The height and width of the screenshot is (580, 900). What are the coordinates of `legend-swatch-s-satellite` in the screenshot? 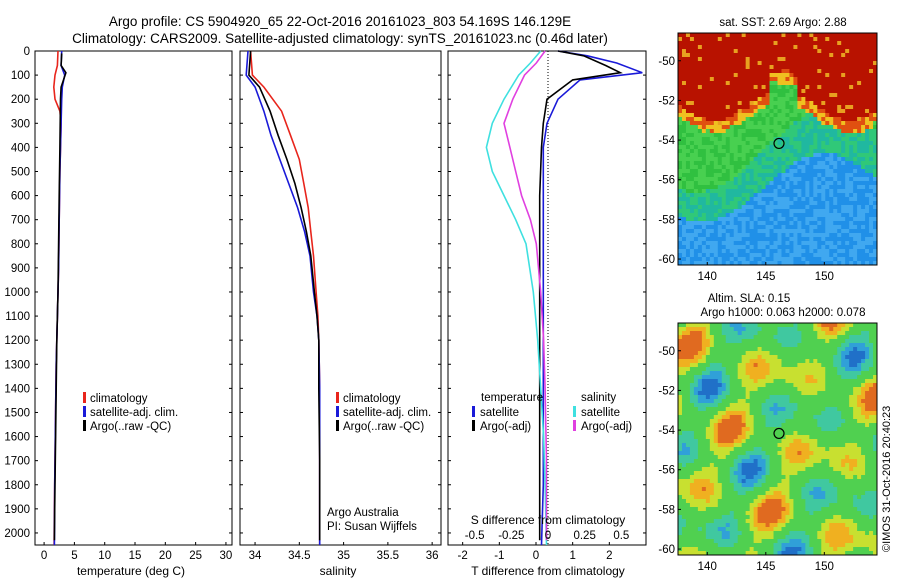 It's located at (574, 411).